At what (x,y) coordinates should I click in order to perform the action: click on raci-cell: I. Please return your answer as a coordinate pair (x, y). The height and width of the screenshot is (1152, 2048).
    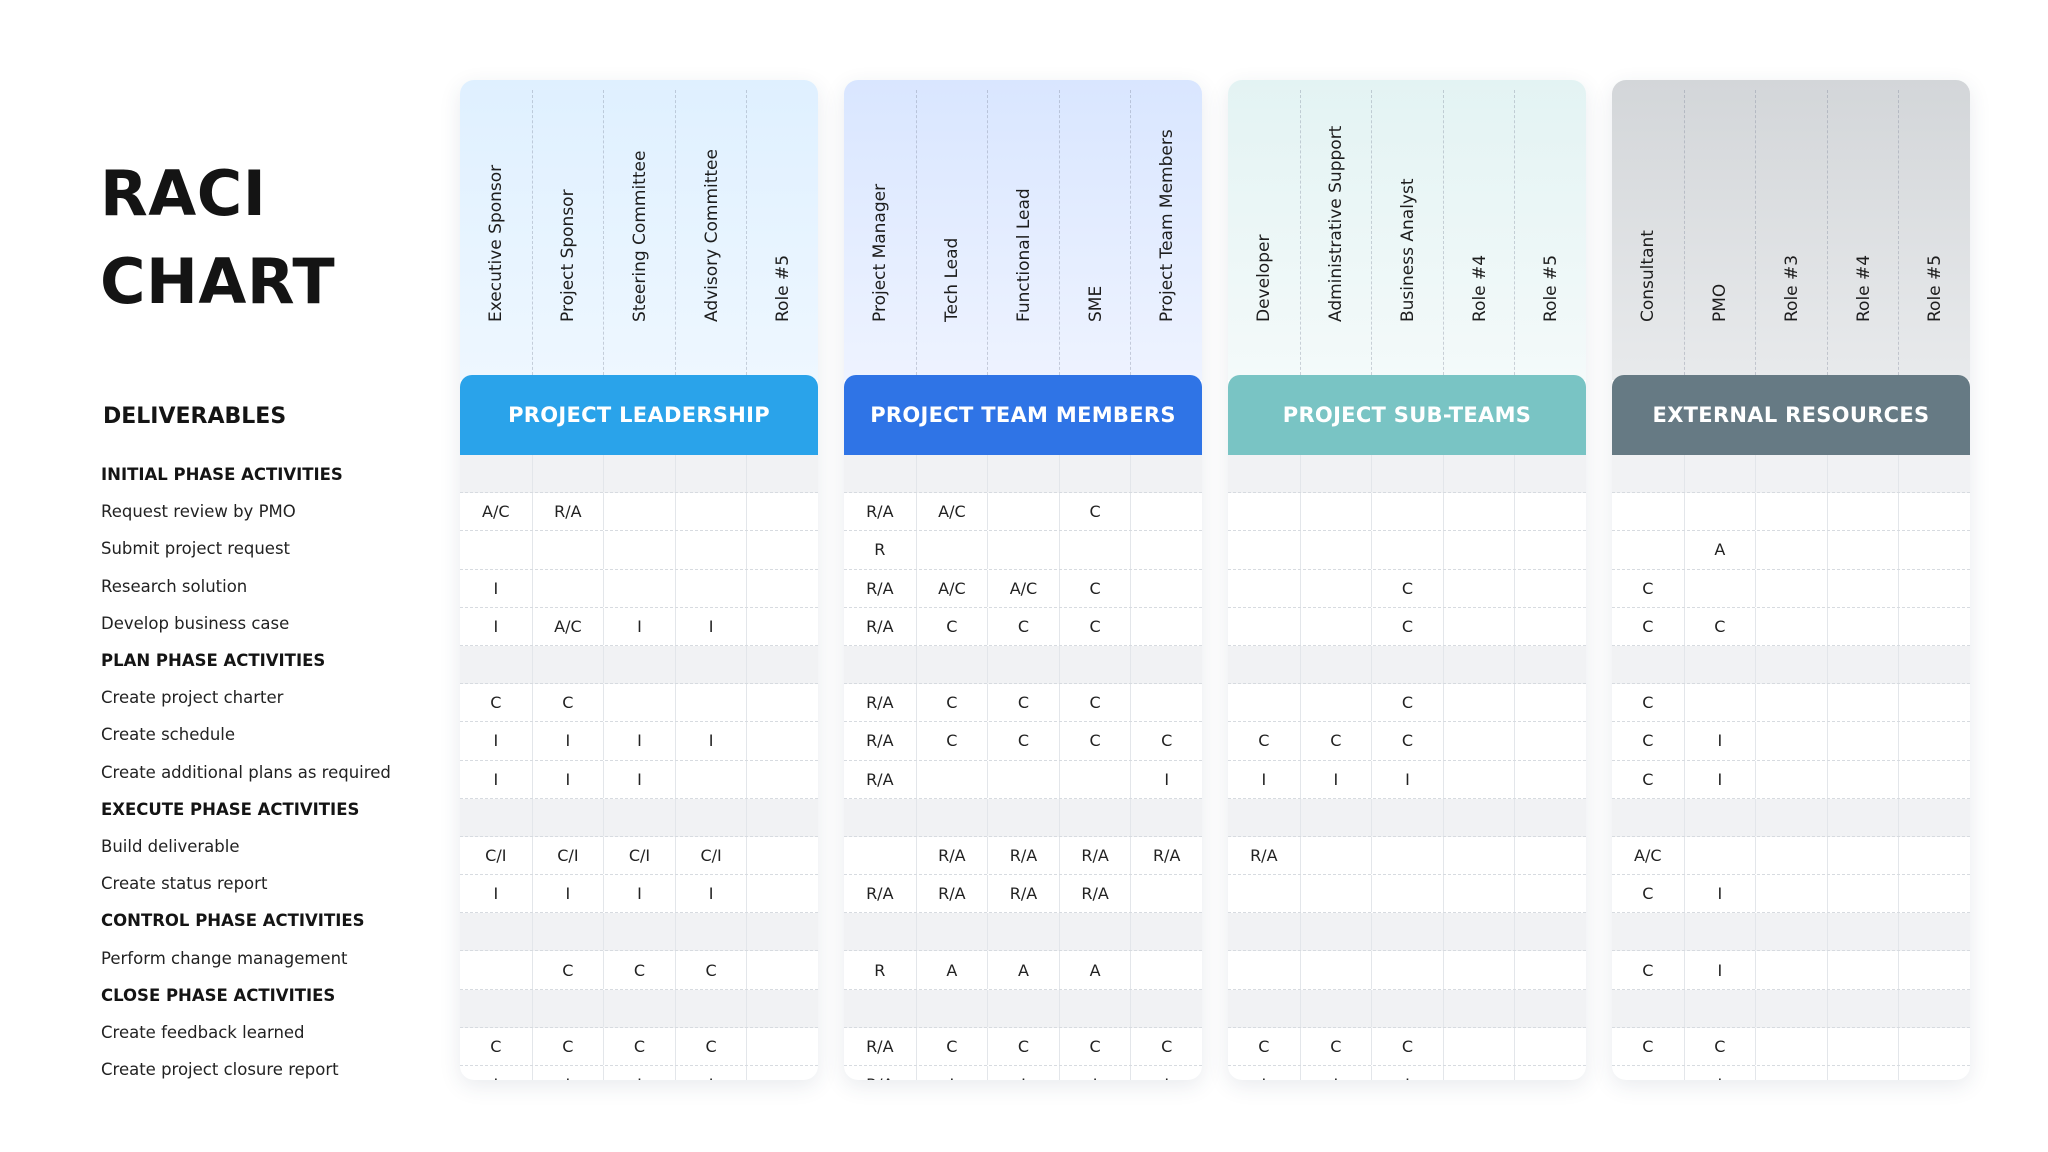
    Looking at the image, I should click on (951, 1073).